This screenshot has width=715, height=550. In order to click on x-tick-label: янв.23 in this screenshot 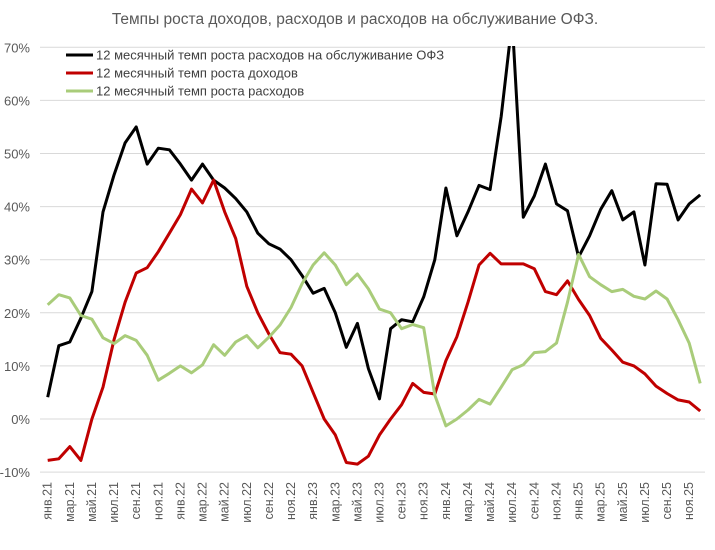, I will do `click(313, 501)`.